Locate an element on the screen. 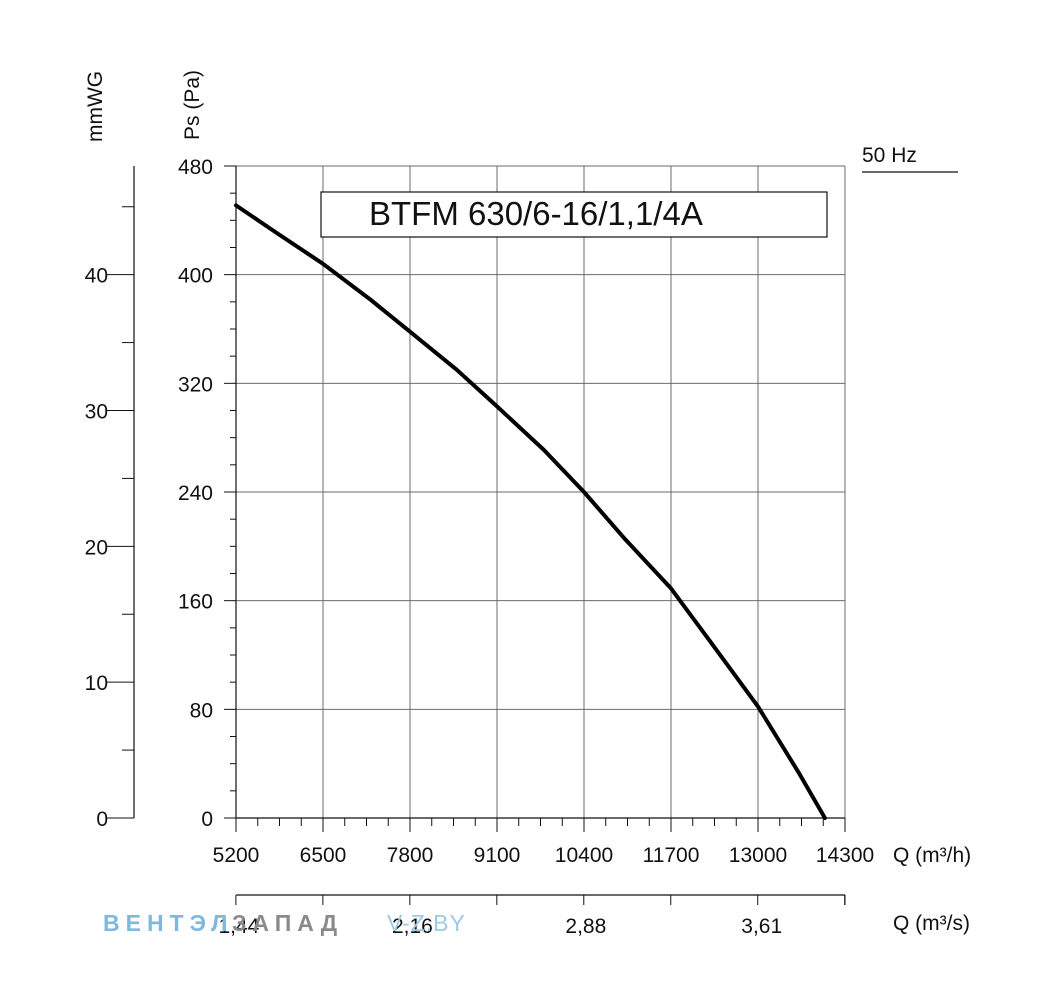  frequency-label: 50 Hz is located at coordinates (889, 155).